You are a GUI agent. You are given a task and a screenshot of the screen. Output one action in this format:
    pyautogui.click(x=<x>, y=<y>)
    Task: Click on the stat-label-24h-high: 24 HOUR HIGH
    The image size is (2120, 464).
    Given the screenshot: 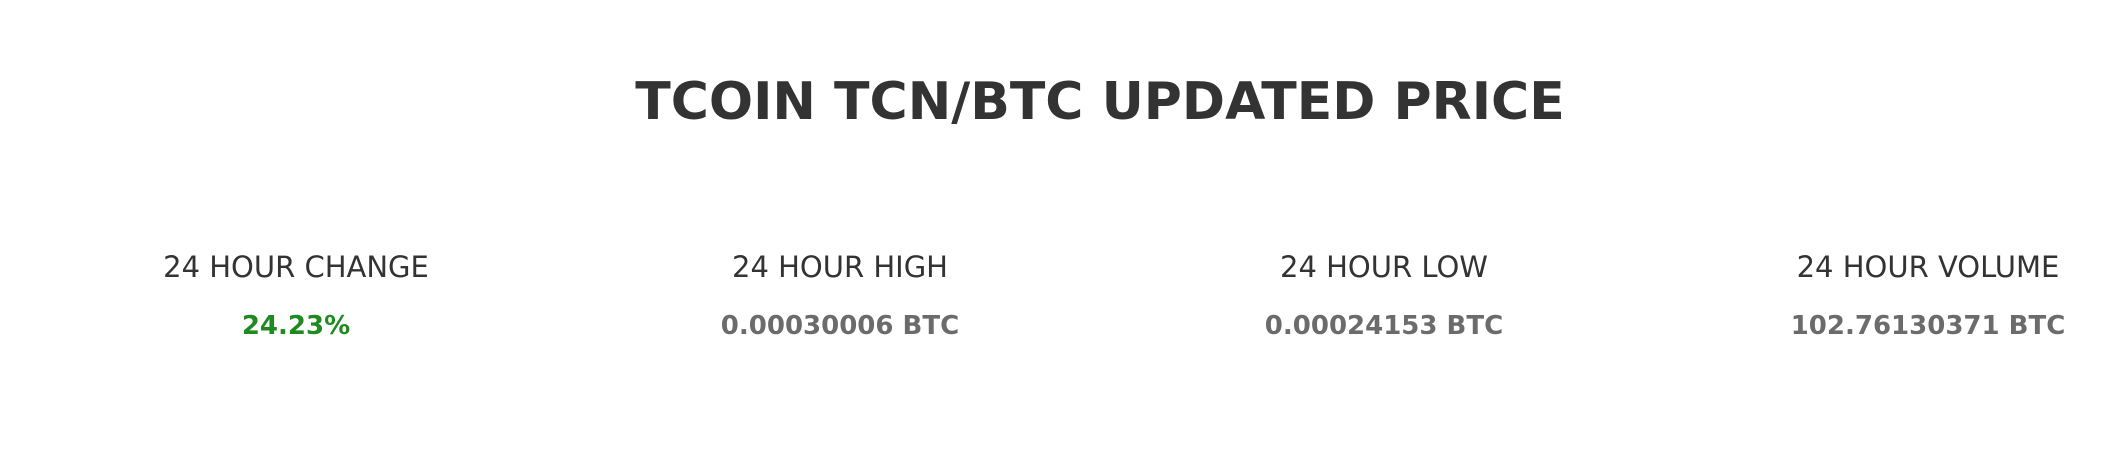 What is the action you would take?
    pyautogui.click(x=840, y=267)
    